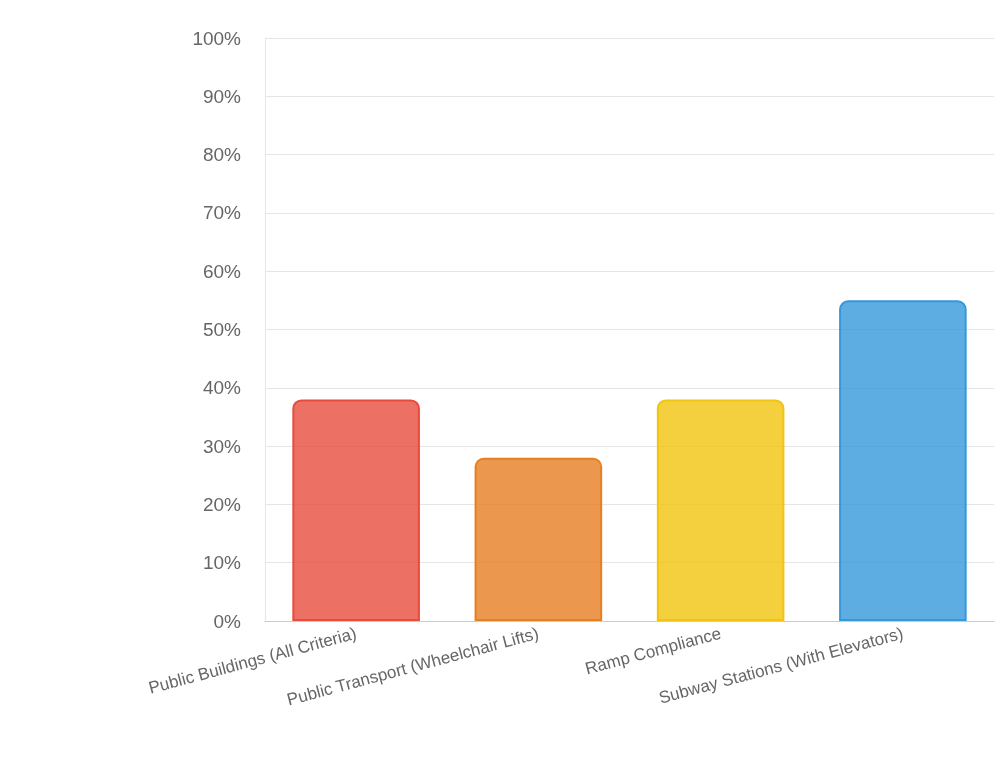 This screenshot has height=767, width=1003. Describe the element at coordinates (222, 155) in the screenshot. I see `y-tick-label: 80%` at that location.